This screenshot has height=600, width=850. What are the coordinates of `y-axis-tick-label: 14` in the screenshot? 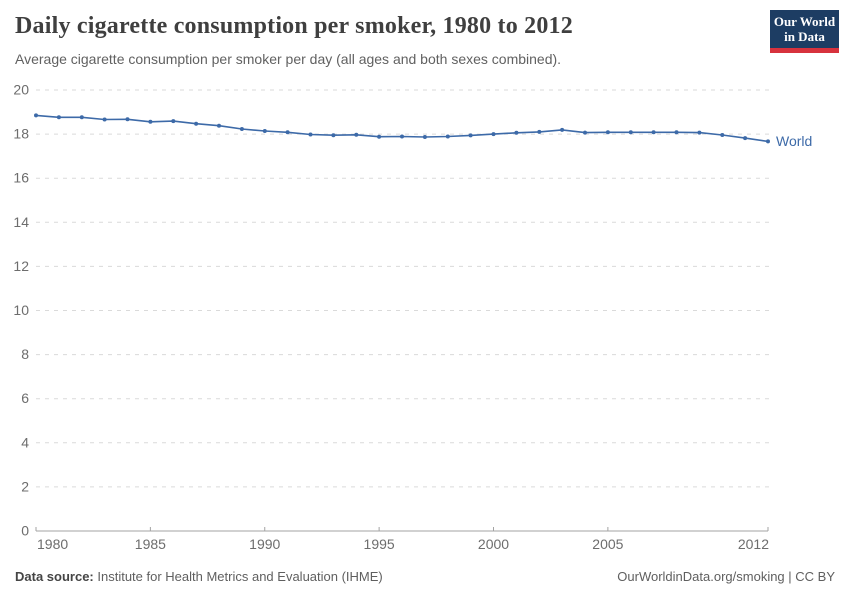 It's located at (21, 222).